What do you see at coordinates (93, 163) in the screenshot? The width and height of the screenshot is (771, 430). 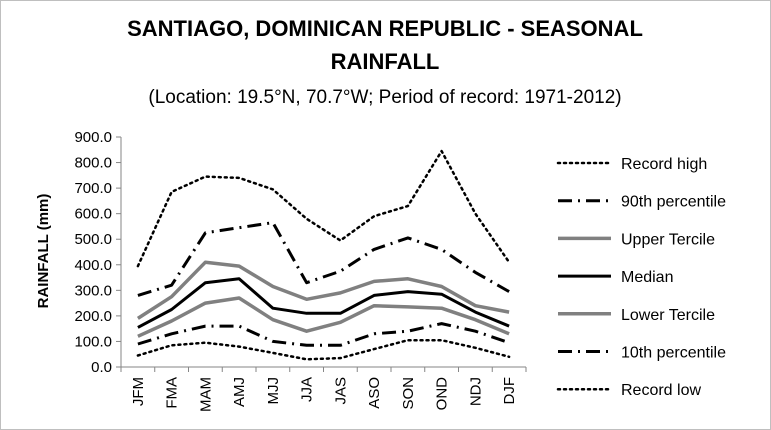 I see `y-tick-label: 800.0` at bounding box center [93, 163].